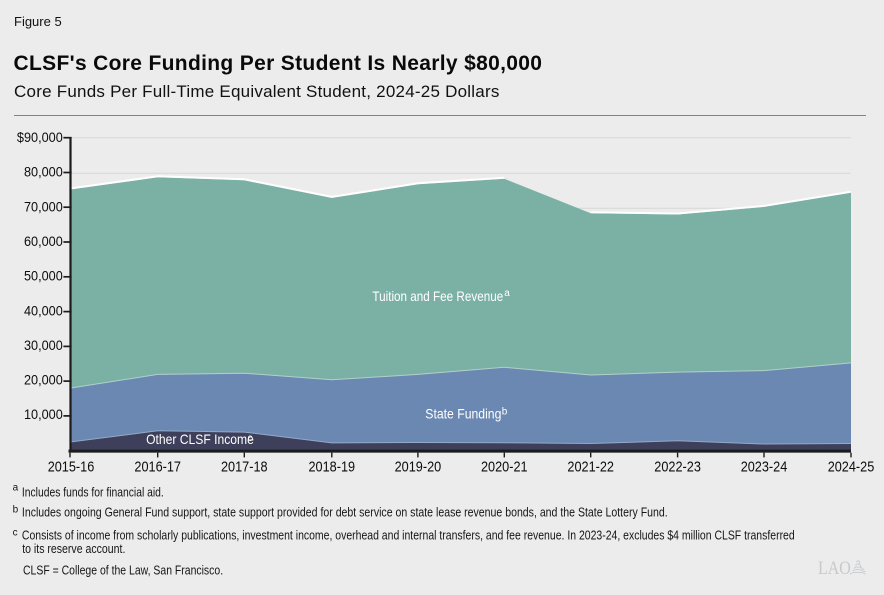  Describe the element at coordinates (43, 345) in the screenshot. I see `svg-text: 30,000` at that location.